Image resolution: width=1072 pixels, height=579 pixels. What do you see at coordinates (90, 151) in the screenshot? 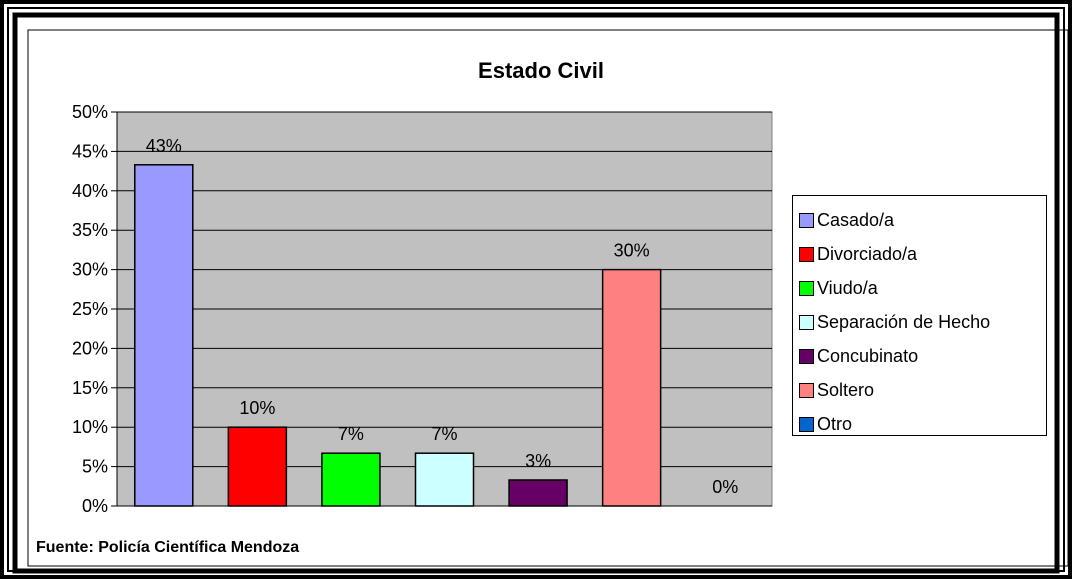
I see `y-tick-label: 45%` at bounding box center [90, 151].